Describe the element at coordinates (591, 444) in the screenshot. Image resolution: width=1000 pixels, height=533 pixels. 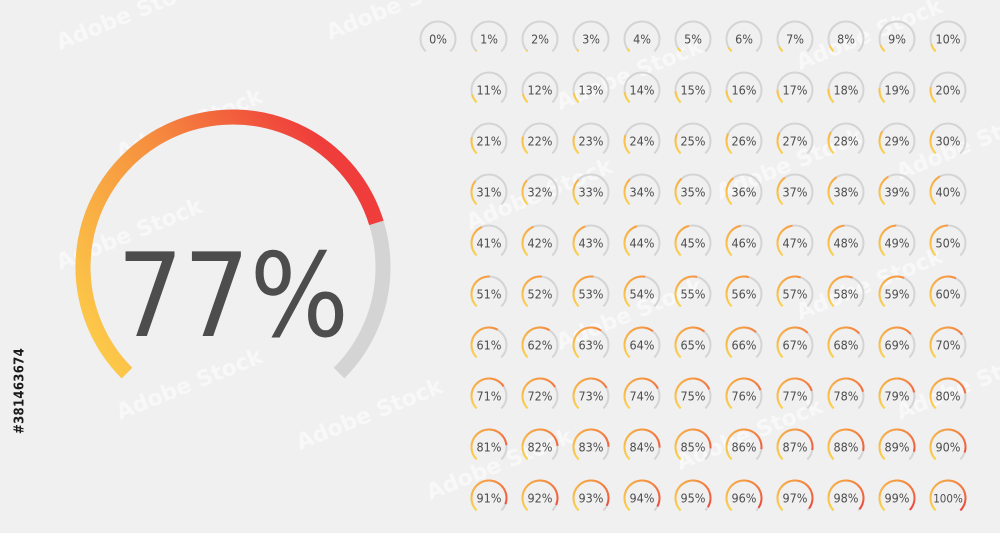
I see `small-gauge: 83%` at that location.